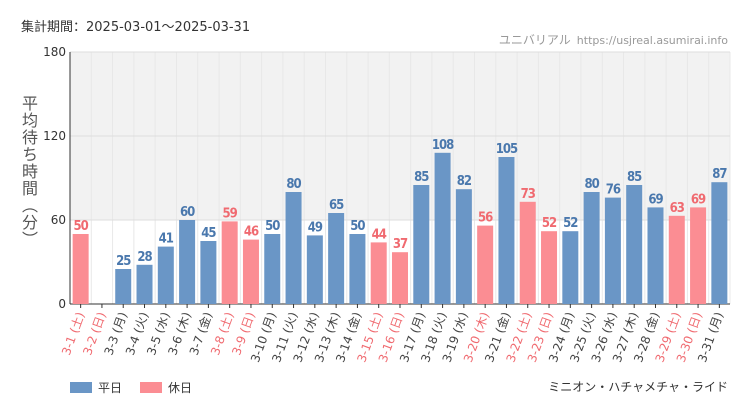  I want to click on y-axis-label: 平均待ち時間（分）, so click(28, 171).